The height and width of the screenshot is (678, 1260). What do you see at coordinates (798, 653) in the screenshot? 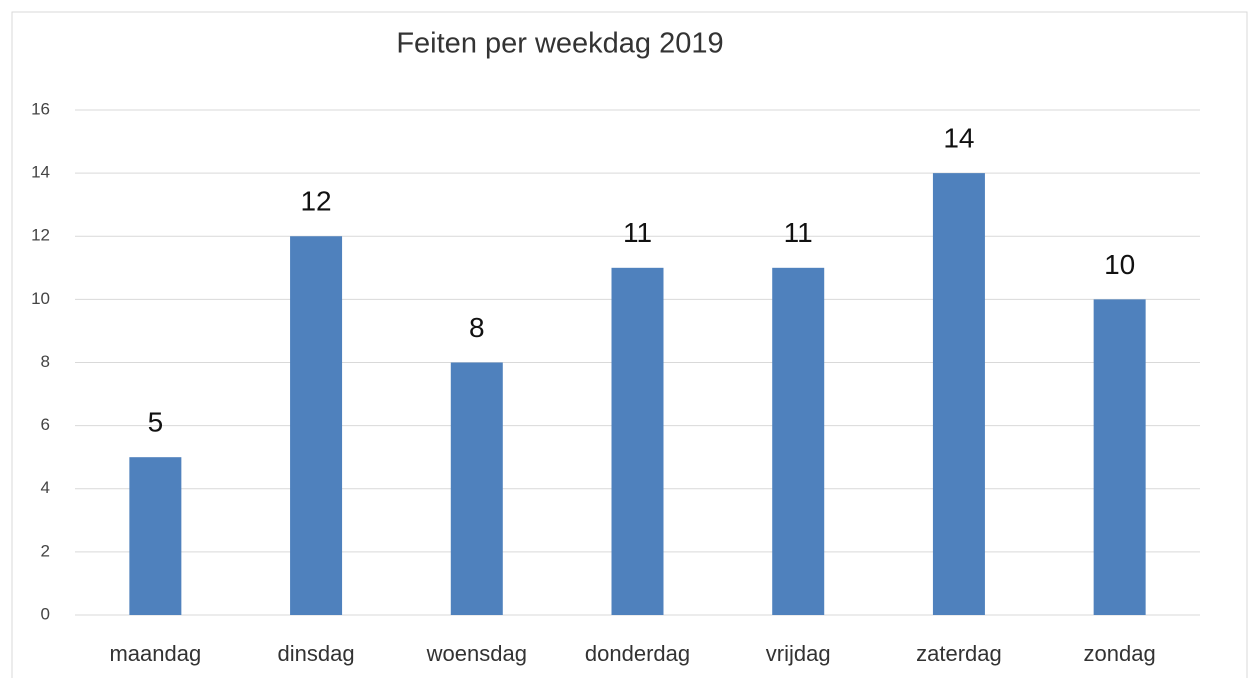
I see `x-tick-label: vrijdag` at bounding box center [798, 653].